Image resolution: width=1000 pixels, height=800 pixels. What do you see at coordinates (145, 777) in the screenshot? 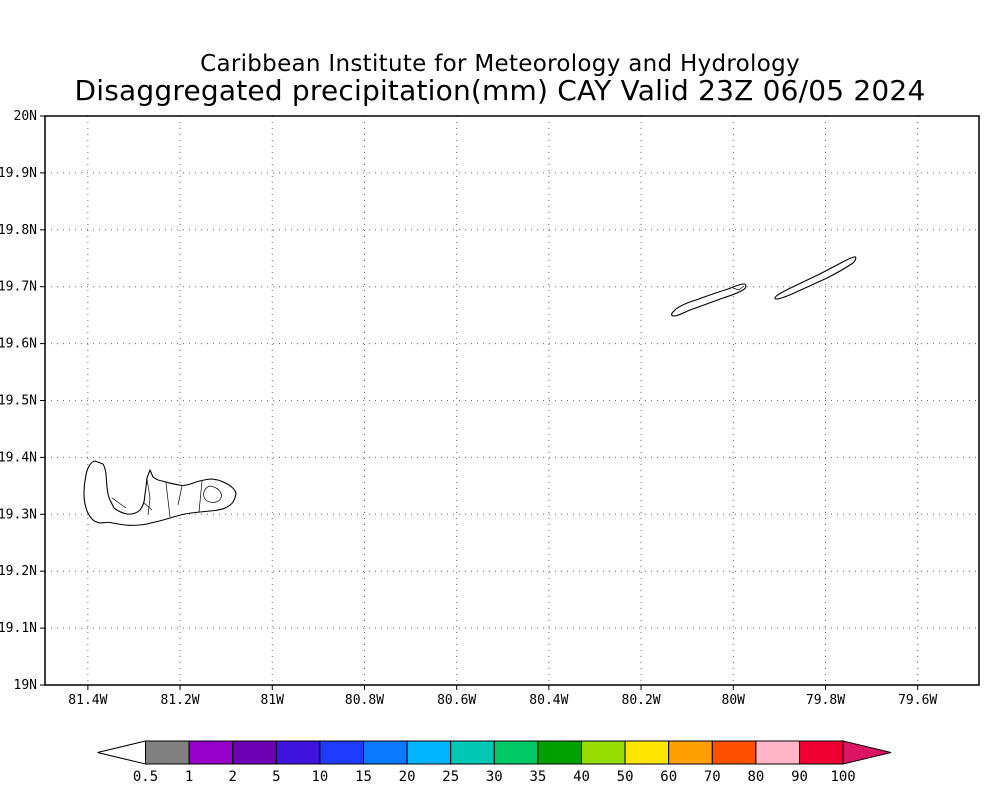
I see `colorbar-label: 0.5` at bounding box center [145, 777].